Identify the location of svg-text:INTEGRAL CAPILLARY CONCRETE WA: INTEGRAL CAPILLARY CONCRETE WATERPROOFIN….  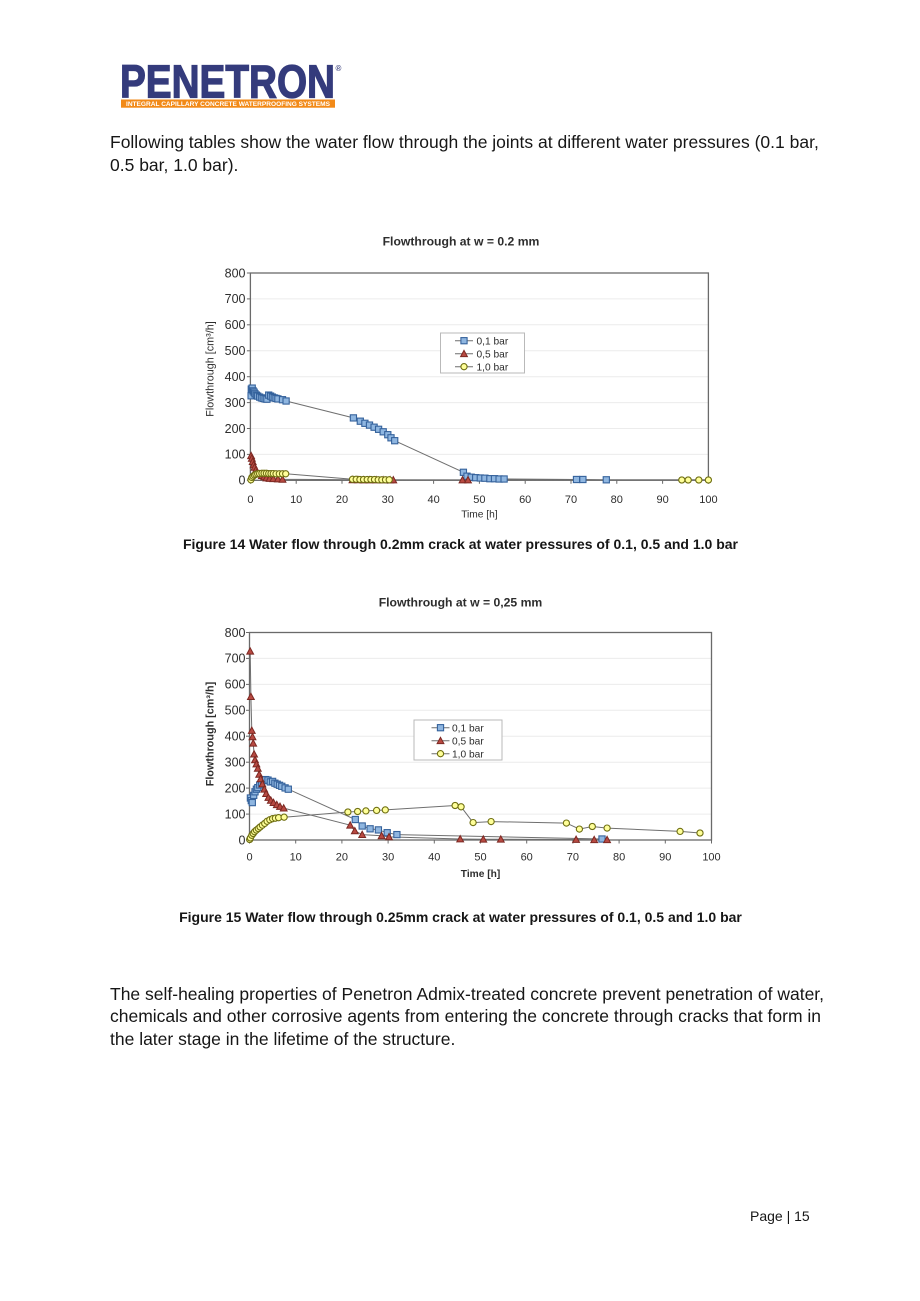
(228, 104).